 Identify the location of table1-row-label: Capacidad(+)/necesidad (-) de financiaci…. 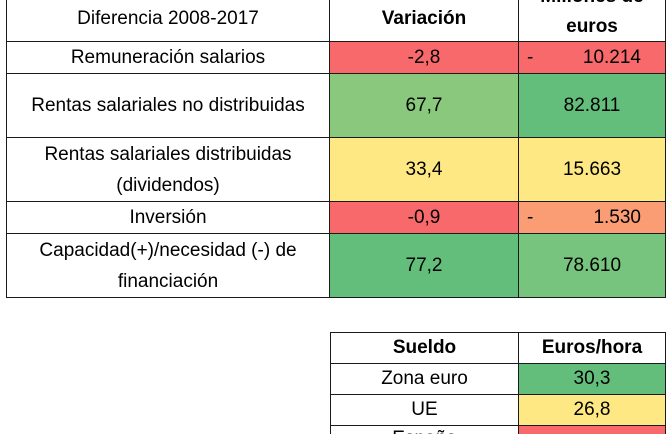
(168, 266).